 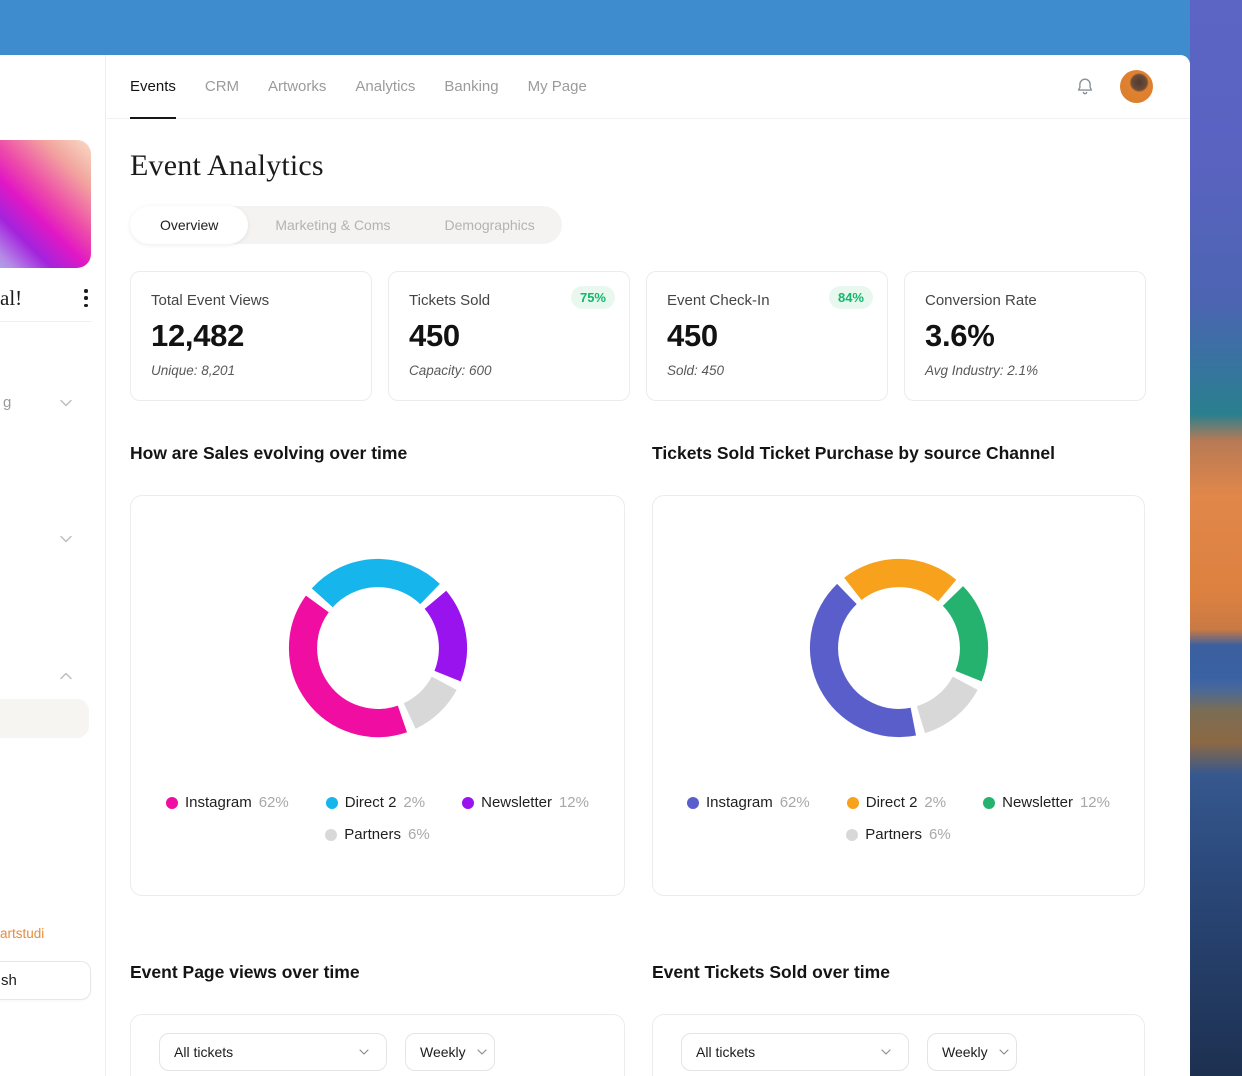 What do you see at coordinates (11, 298) in the screenshot?
I see `event-title-partial: al!` at bounding box center [11, 298].